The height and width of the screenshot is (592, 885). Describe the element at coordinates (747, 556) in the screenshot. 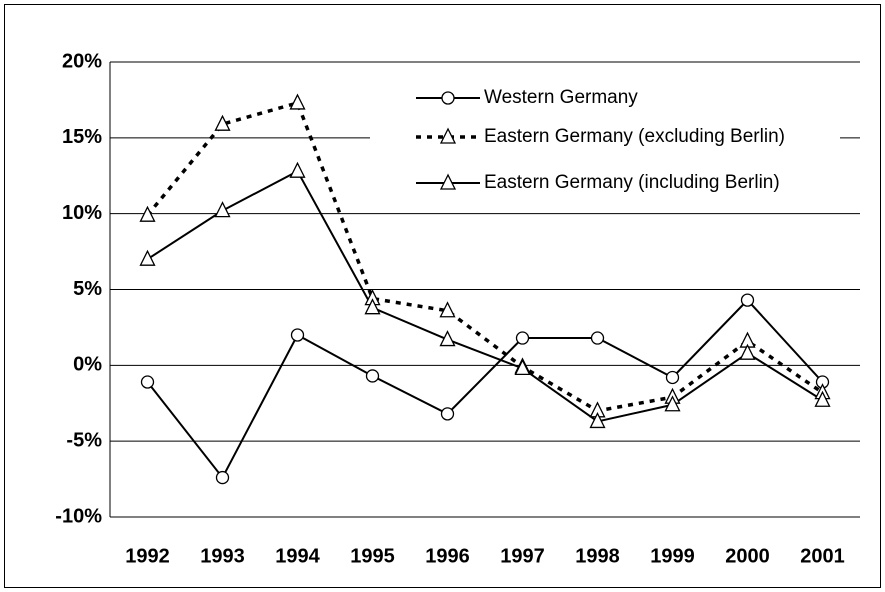

I see `x-tick-label: 2000` at that location.